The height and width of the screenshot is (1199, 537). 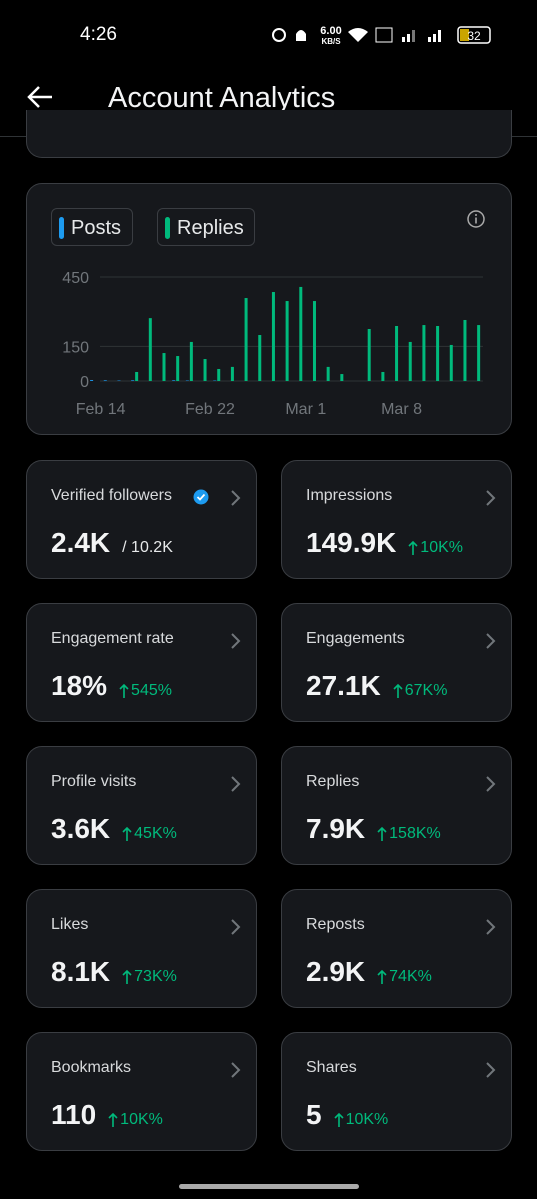 What do you see at coordinates (112, 638) in the screenshot?
I see `metric-label: Engagement rate` at bounding box center [112, 638].